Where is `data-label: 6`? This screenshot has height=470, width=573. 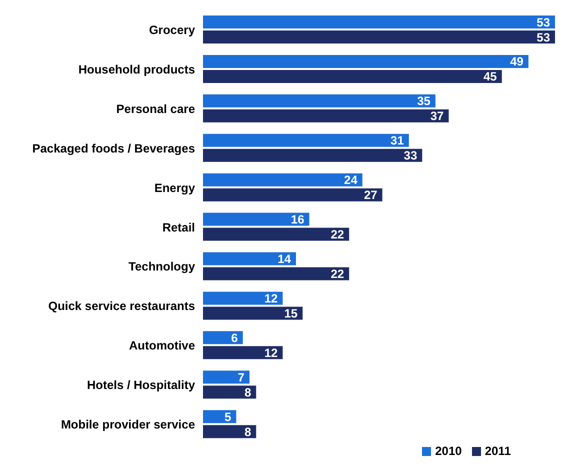 data-label: 6 is located at coordinates (234, 337).